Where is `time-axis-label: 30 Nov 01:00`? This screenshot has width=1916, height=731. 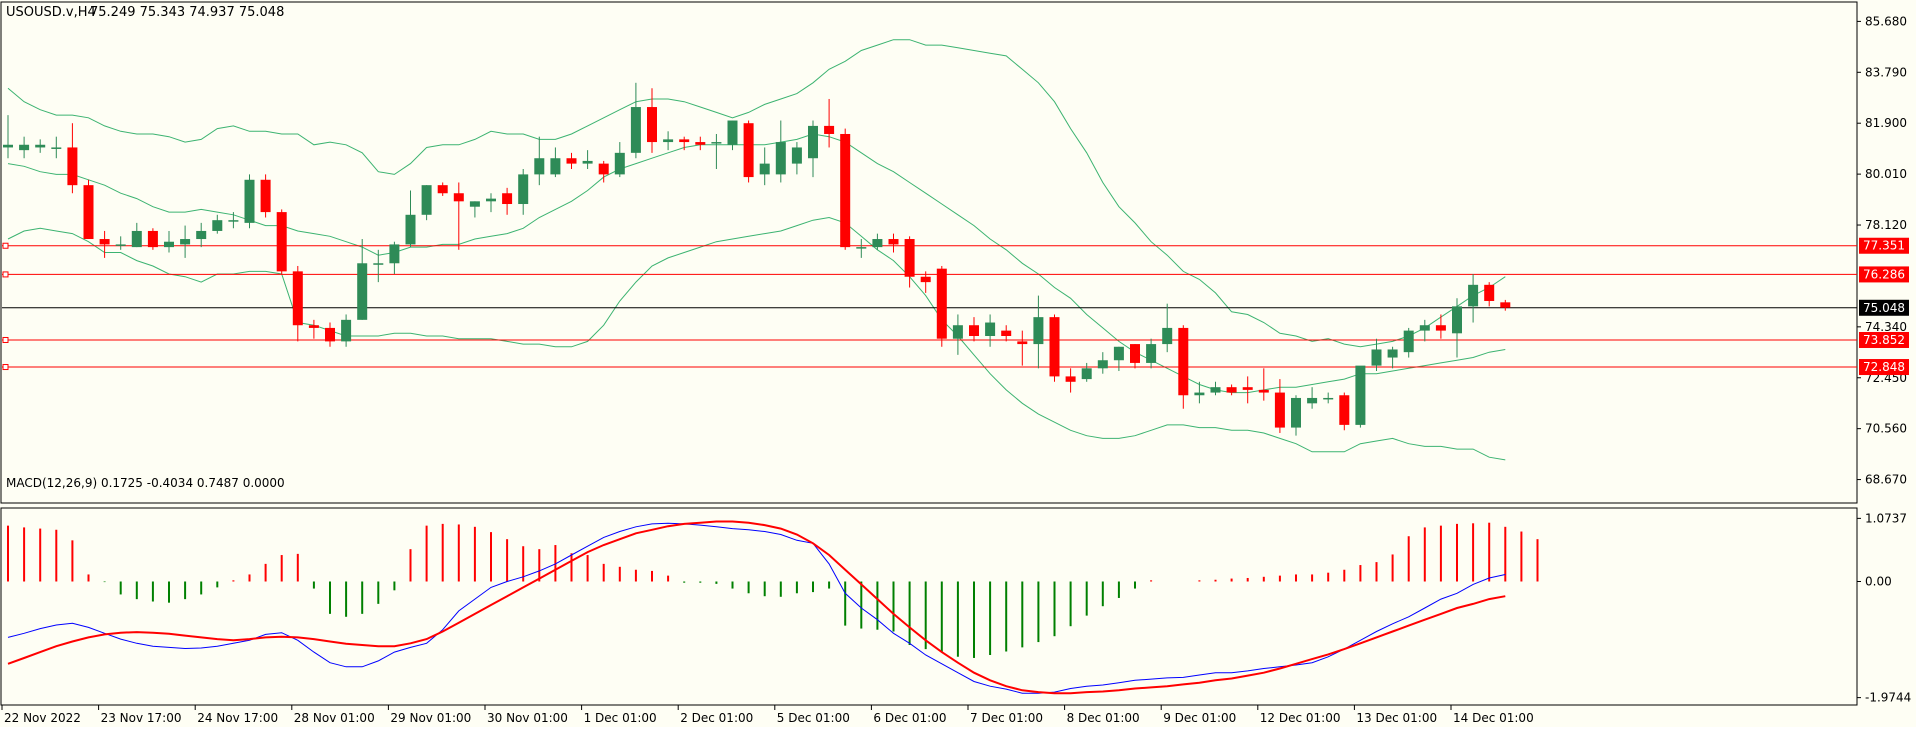 time-axis-label: 30 Nov 01:00 is located at coordinates (527, 718).